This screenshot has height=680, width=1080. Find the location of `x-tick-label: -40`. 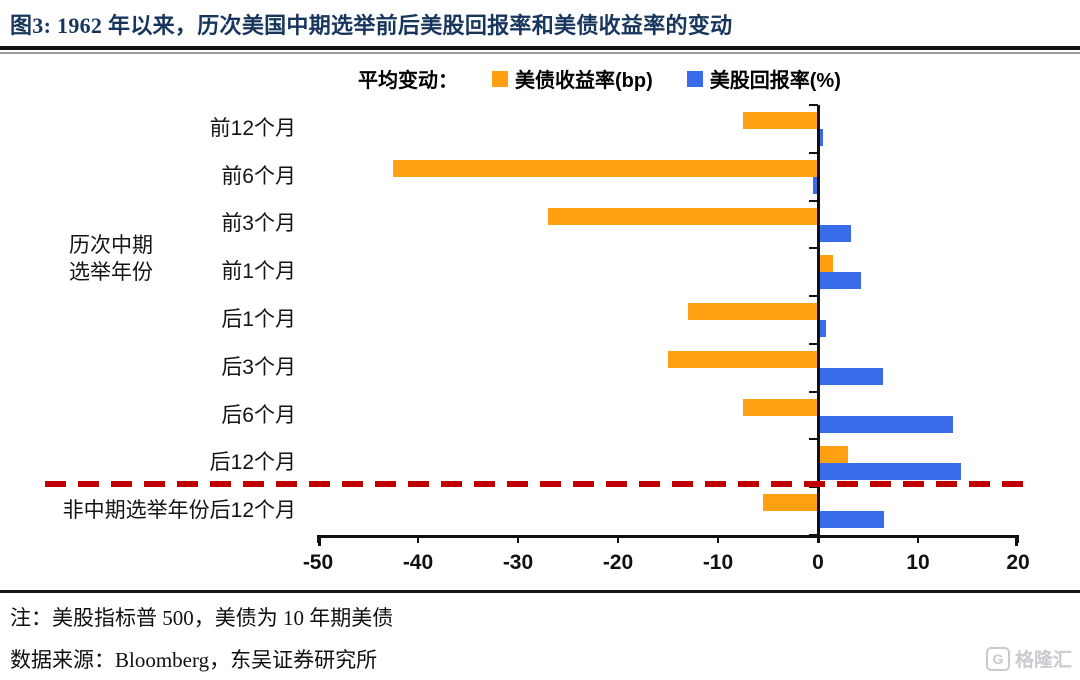

x-tick-label: -40 is located at coordinates (418, 562).